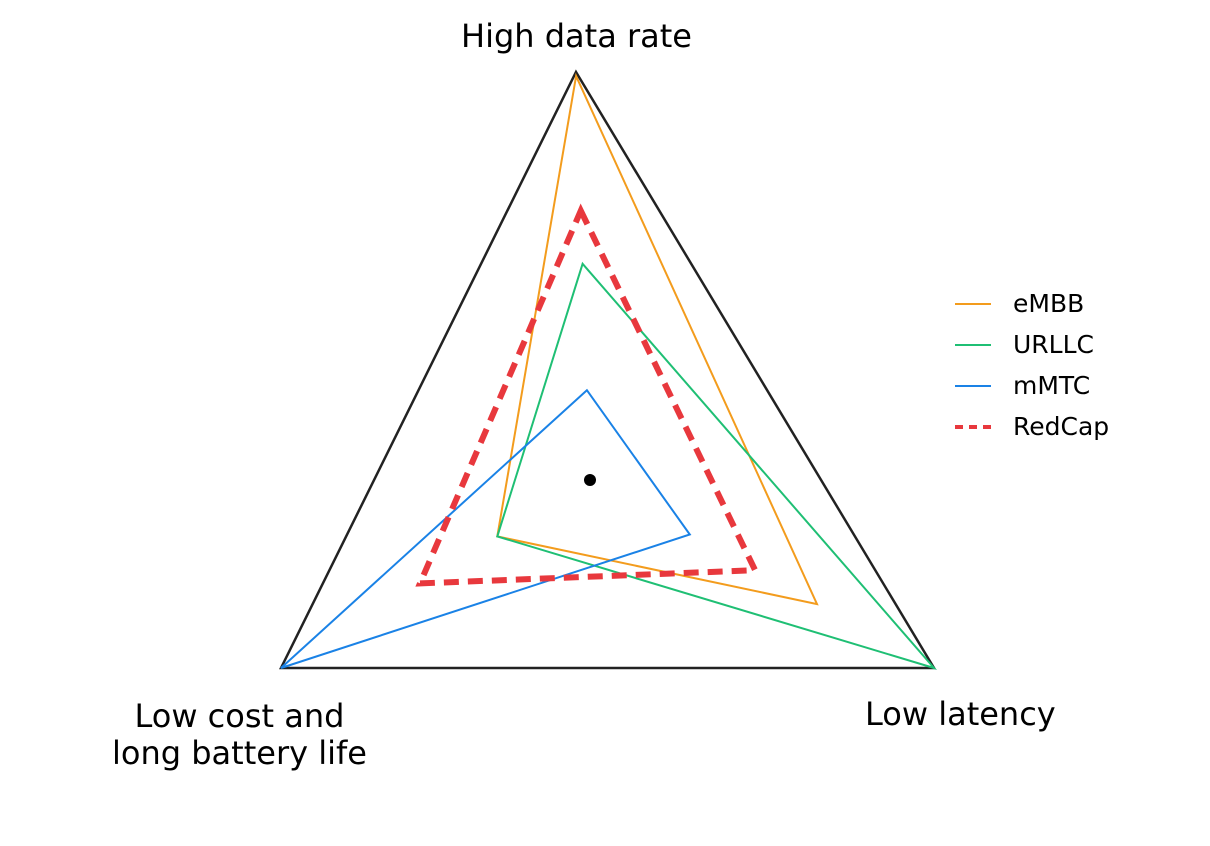 The image size is (1210, 846). Describe the element at coordinates (1053, 344) in the screenshot. I see `legend-label-urllc: URLLC` at that location.